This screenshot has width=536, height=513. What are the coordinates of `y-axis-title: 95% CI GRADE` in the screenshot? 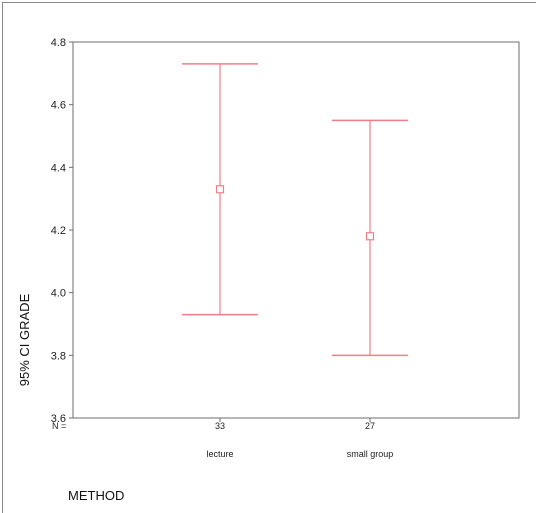 It's located at (24, 339).